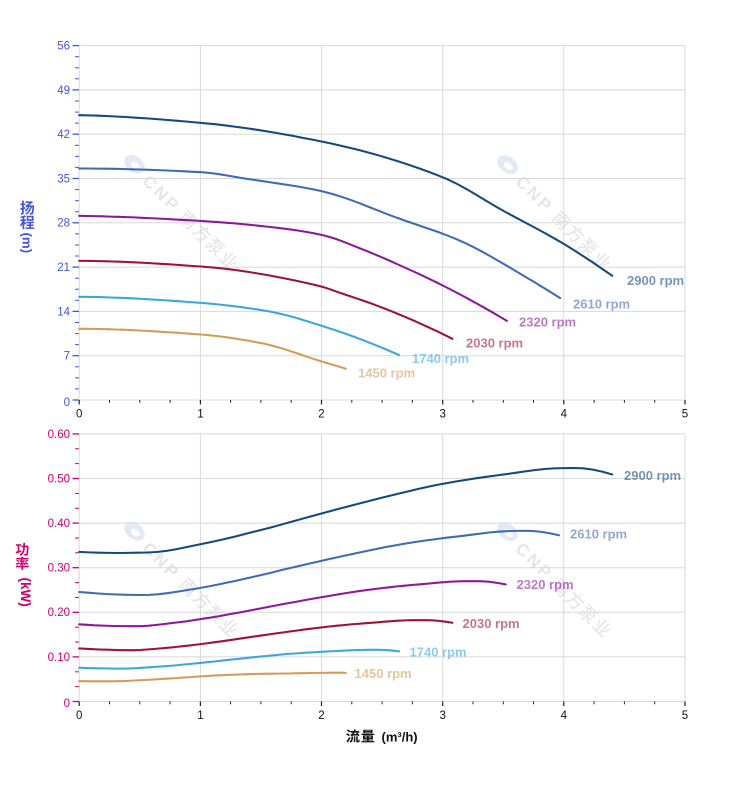 This screenshot has height=802, width=752. Describe the element at coordinates (59, 658) in the screenshot. I see `svg-text: 0.10` at that location.